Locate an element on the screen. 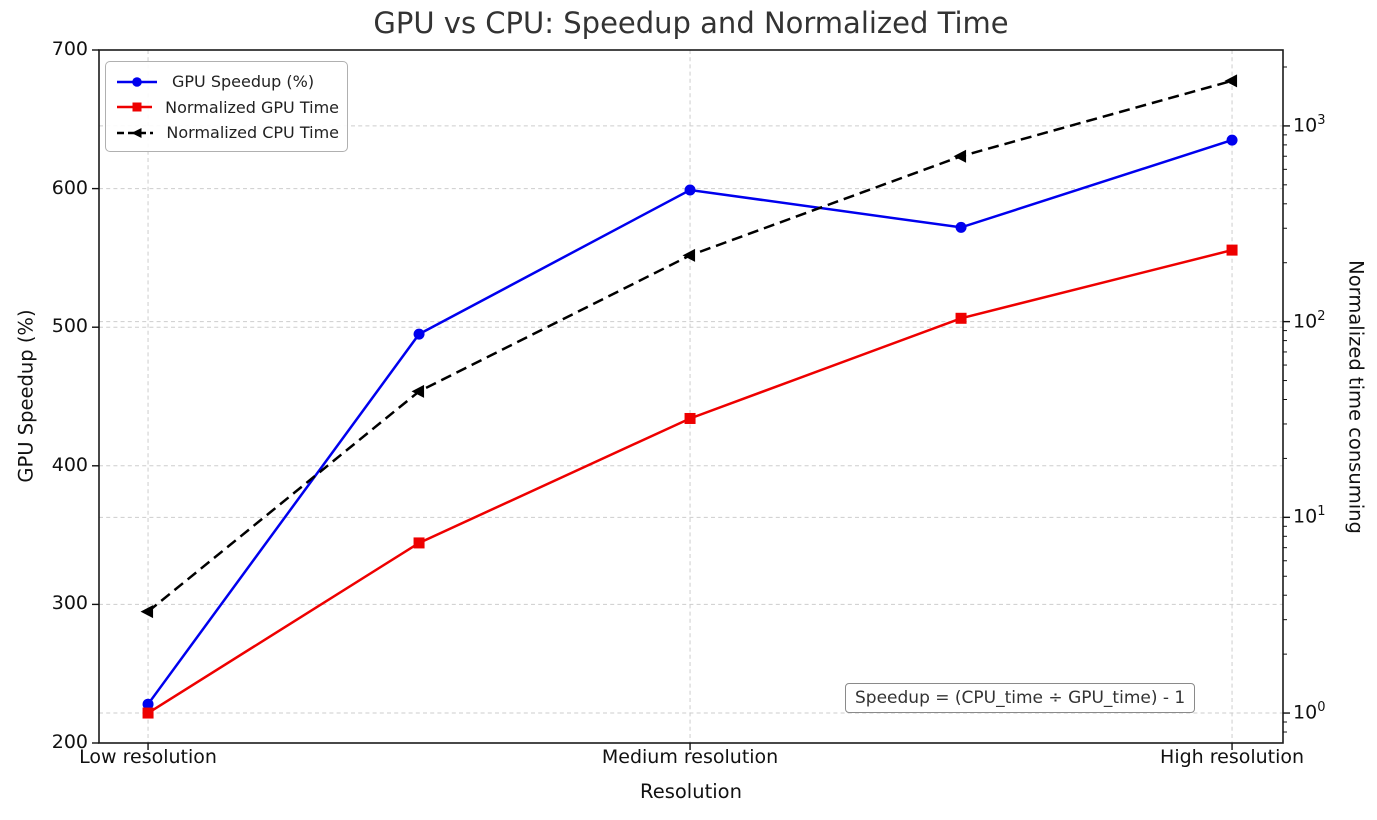 Image resolution: width=1377 pixels, height=820 pixels. left-tick-label-400: 400 is located at coordinates (69, 464).